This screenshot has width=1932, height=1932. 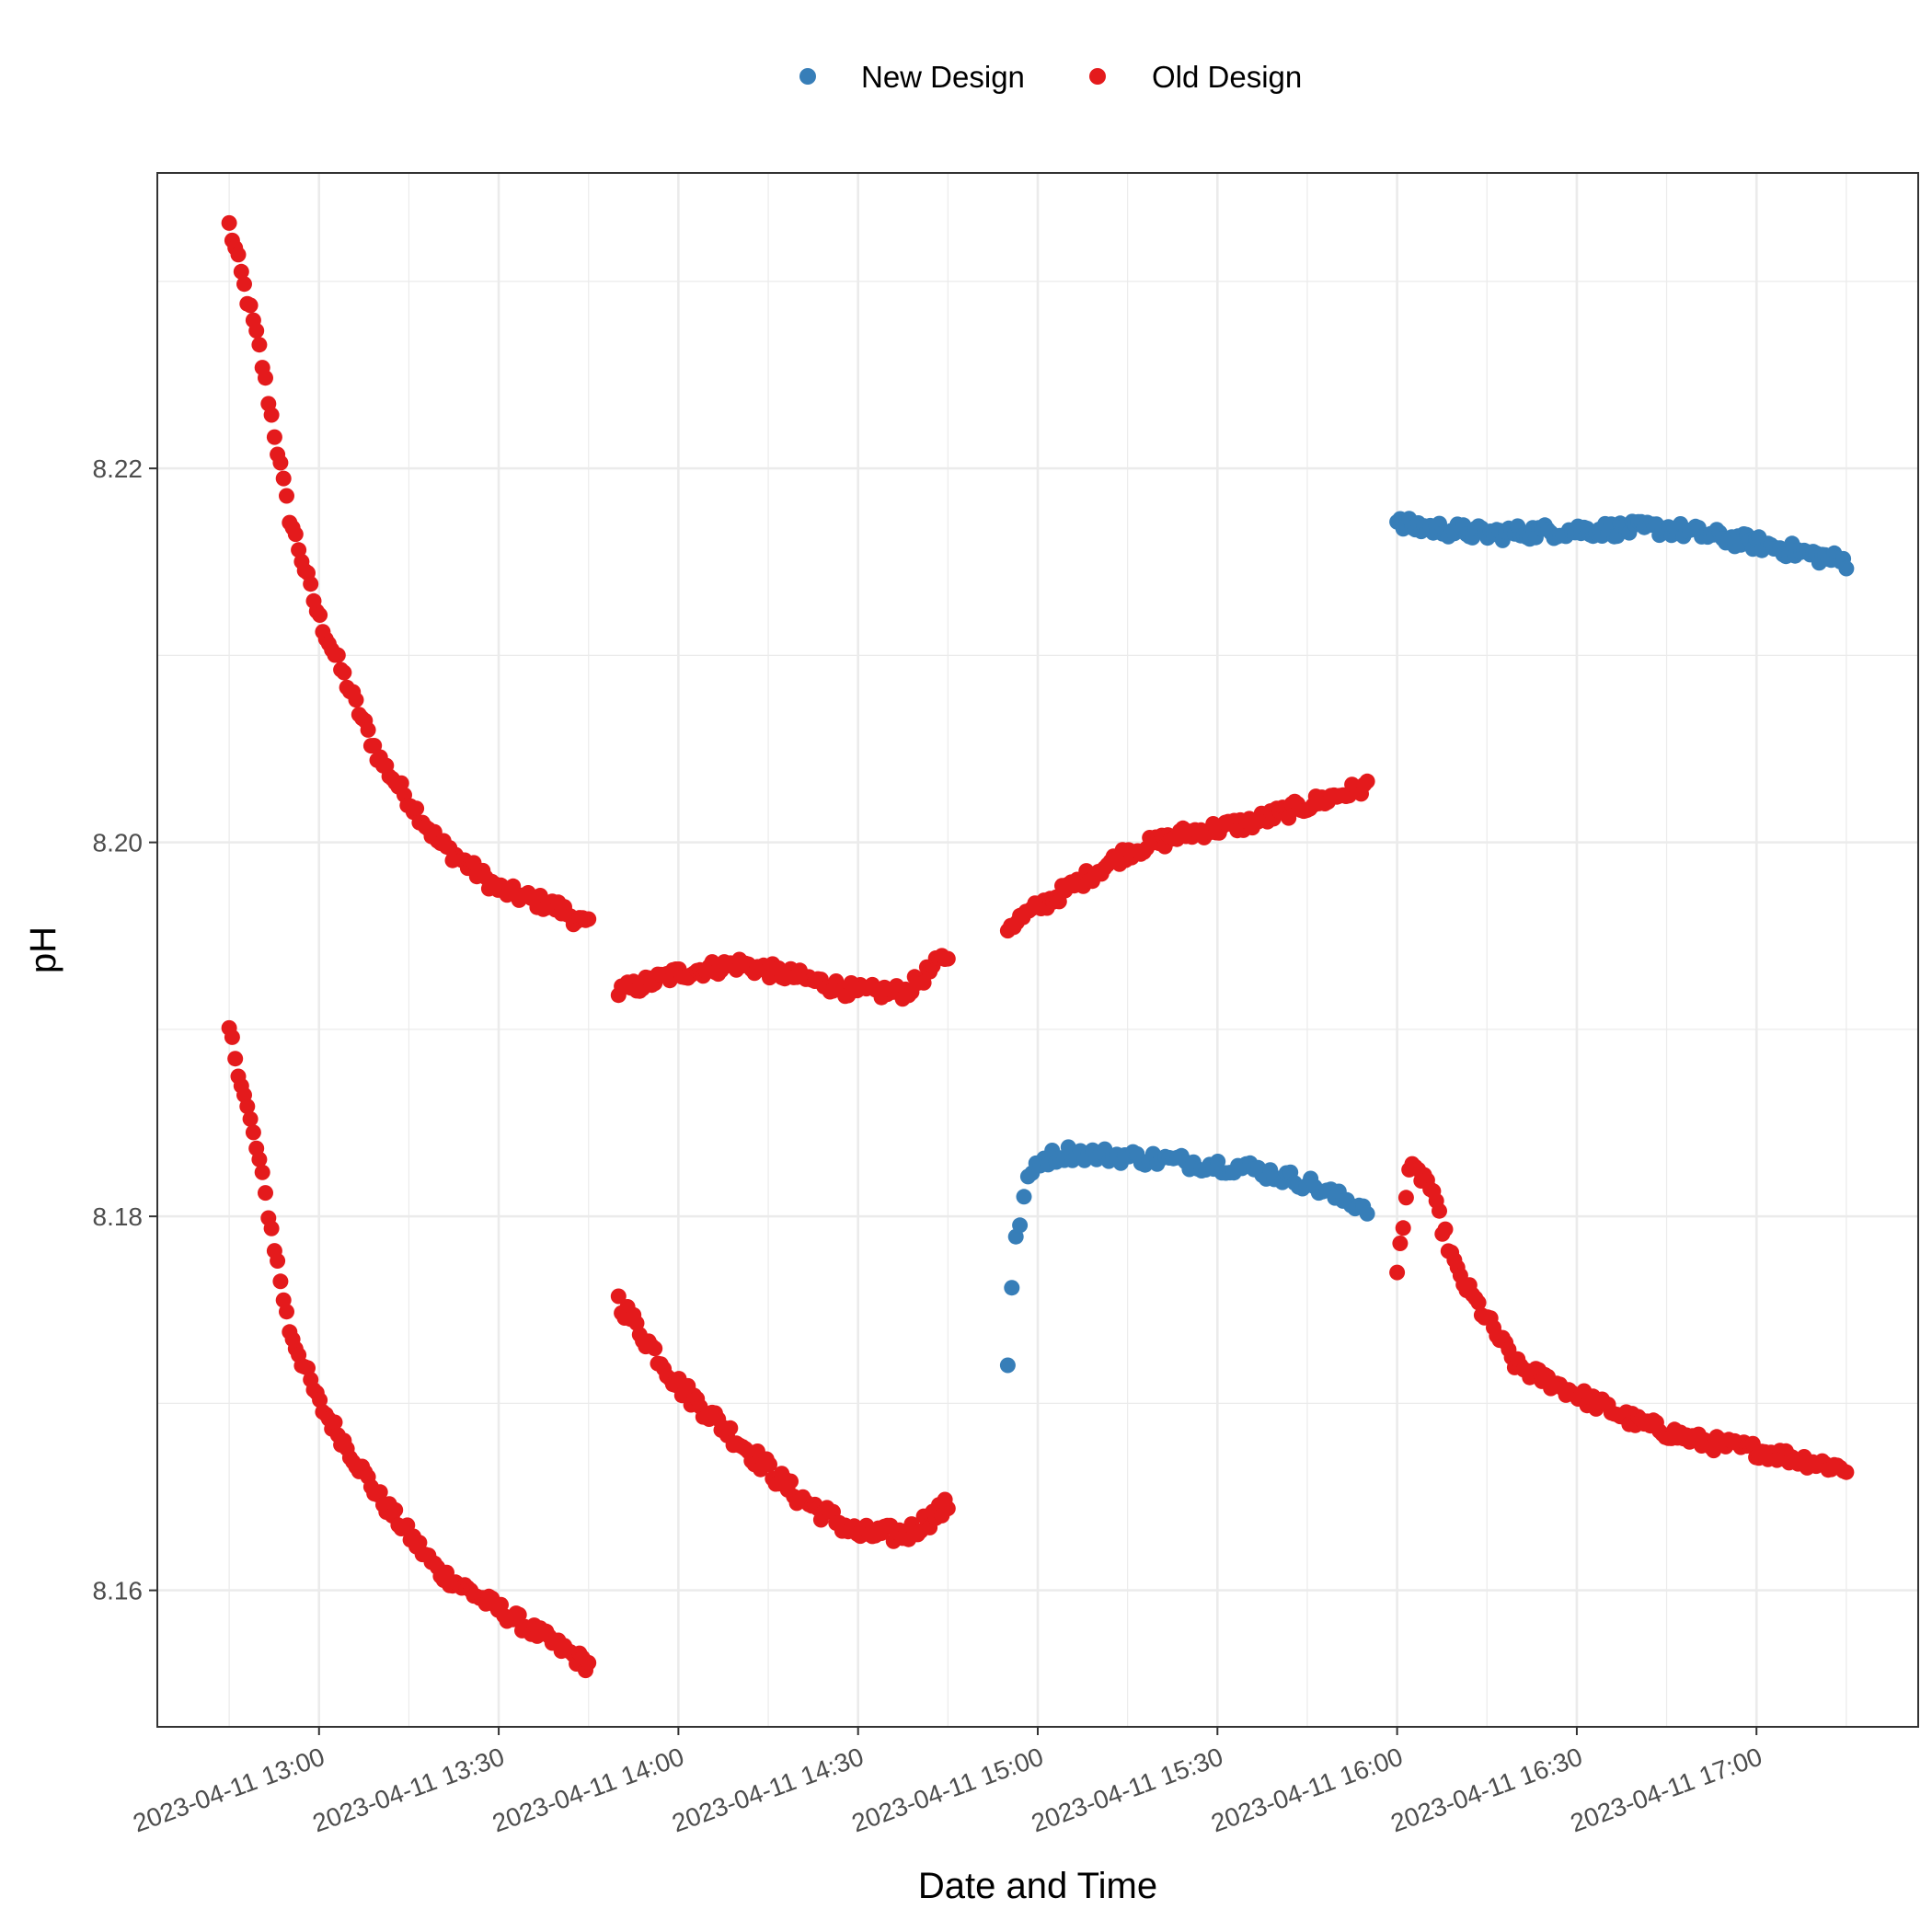 I want to click on legend-label-new-design: New Design, so click(x=943, y=77).